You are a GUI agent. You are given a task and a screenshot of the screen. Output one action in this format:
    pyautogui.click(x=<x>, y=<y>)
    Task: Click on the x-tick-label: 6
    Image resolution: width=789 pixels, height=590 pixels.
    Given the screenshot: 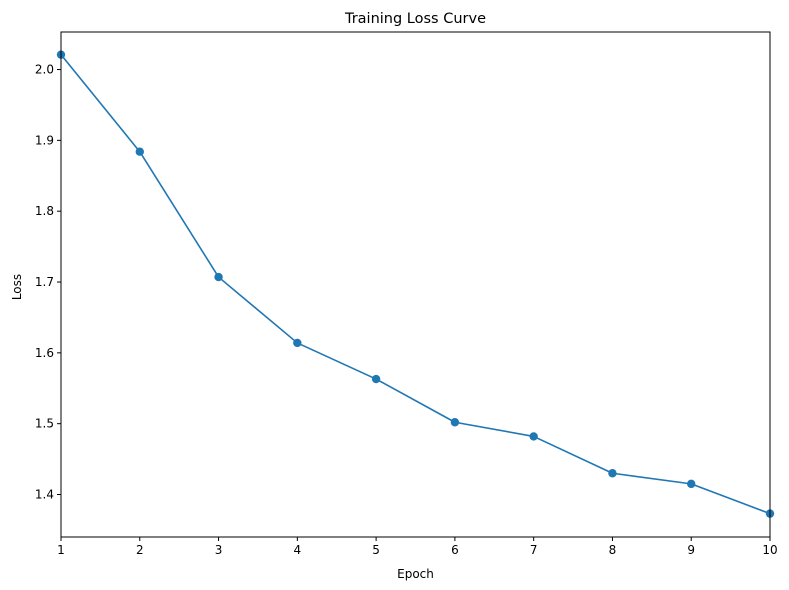 What is the action you would take?
    pyautogui.click(x=455, y=550)
    